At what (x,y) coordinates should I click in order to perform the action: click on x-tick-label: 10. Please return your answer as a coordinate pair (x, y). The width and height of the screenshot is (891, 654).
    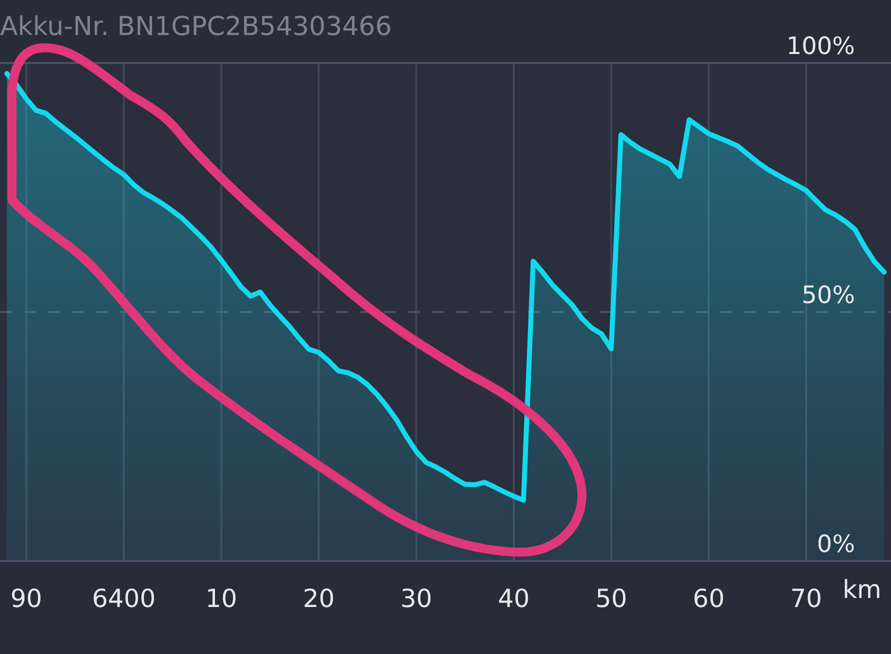
    Looking at the image, I should click on (221, 598).